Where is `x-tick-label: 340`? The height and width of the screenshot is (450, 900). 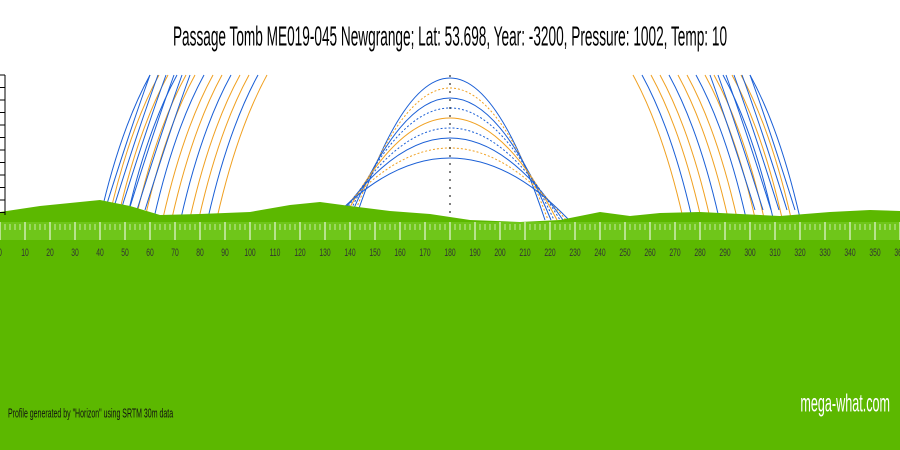 x-tick-label: 340 is located at coordinates (849, 252).